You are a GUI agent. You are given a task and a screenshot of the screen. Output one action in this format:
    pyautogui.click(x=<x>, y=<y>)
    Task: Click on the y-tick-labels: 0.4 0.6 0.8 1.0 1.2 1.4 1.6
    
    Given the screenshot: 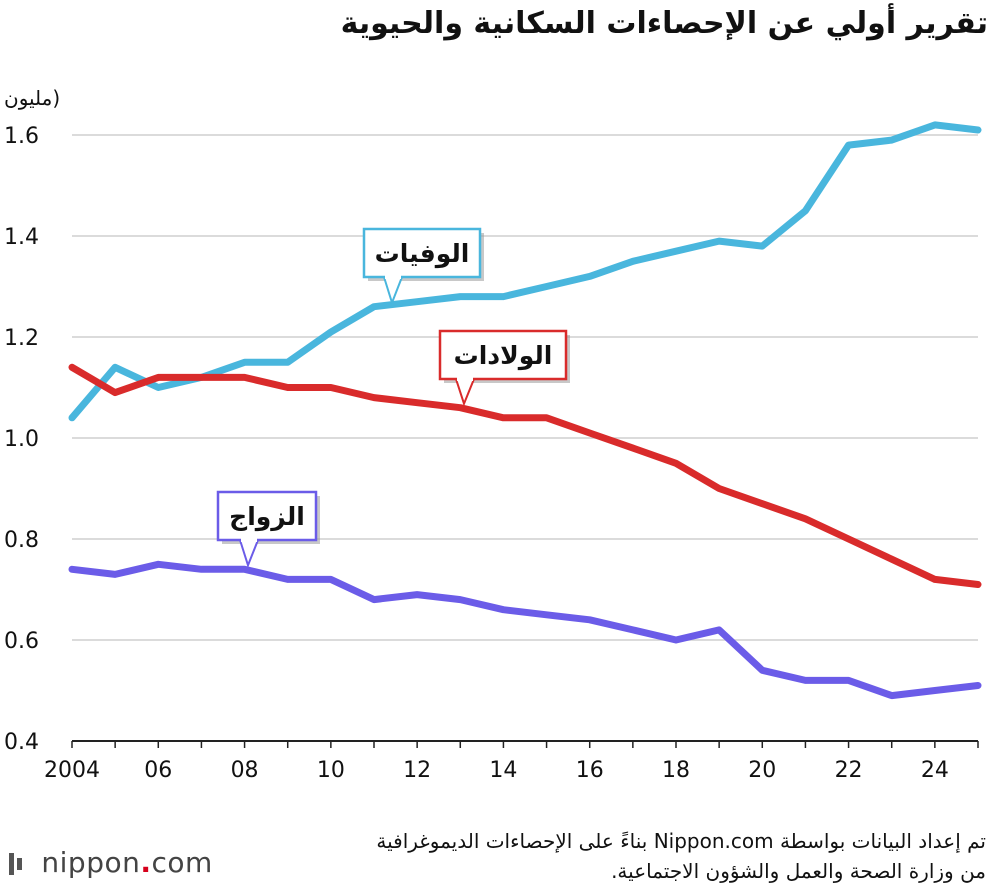 What is the action you would take?
    pyautogui.click(x=21, y=439)
    